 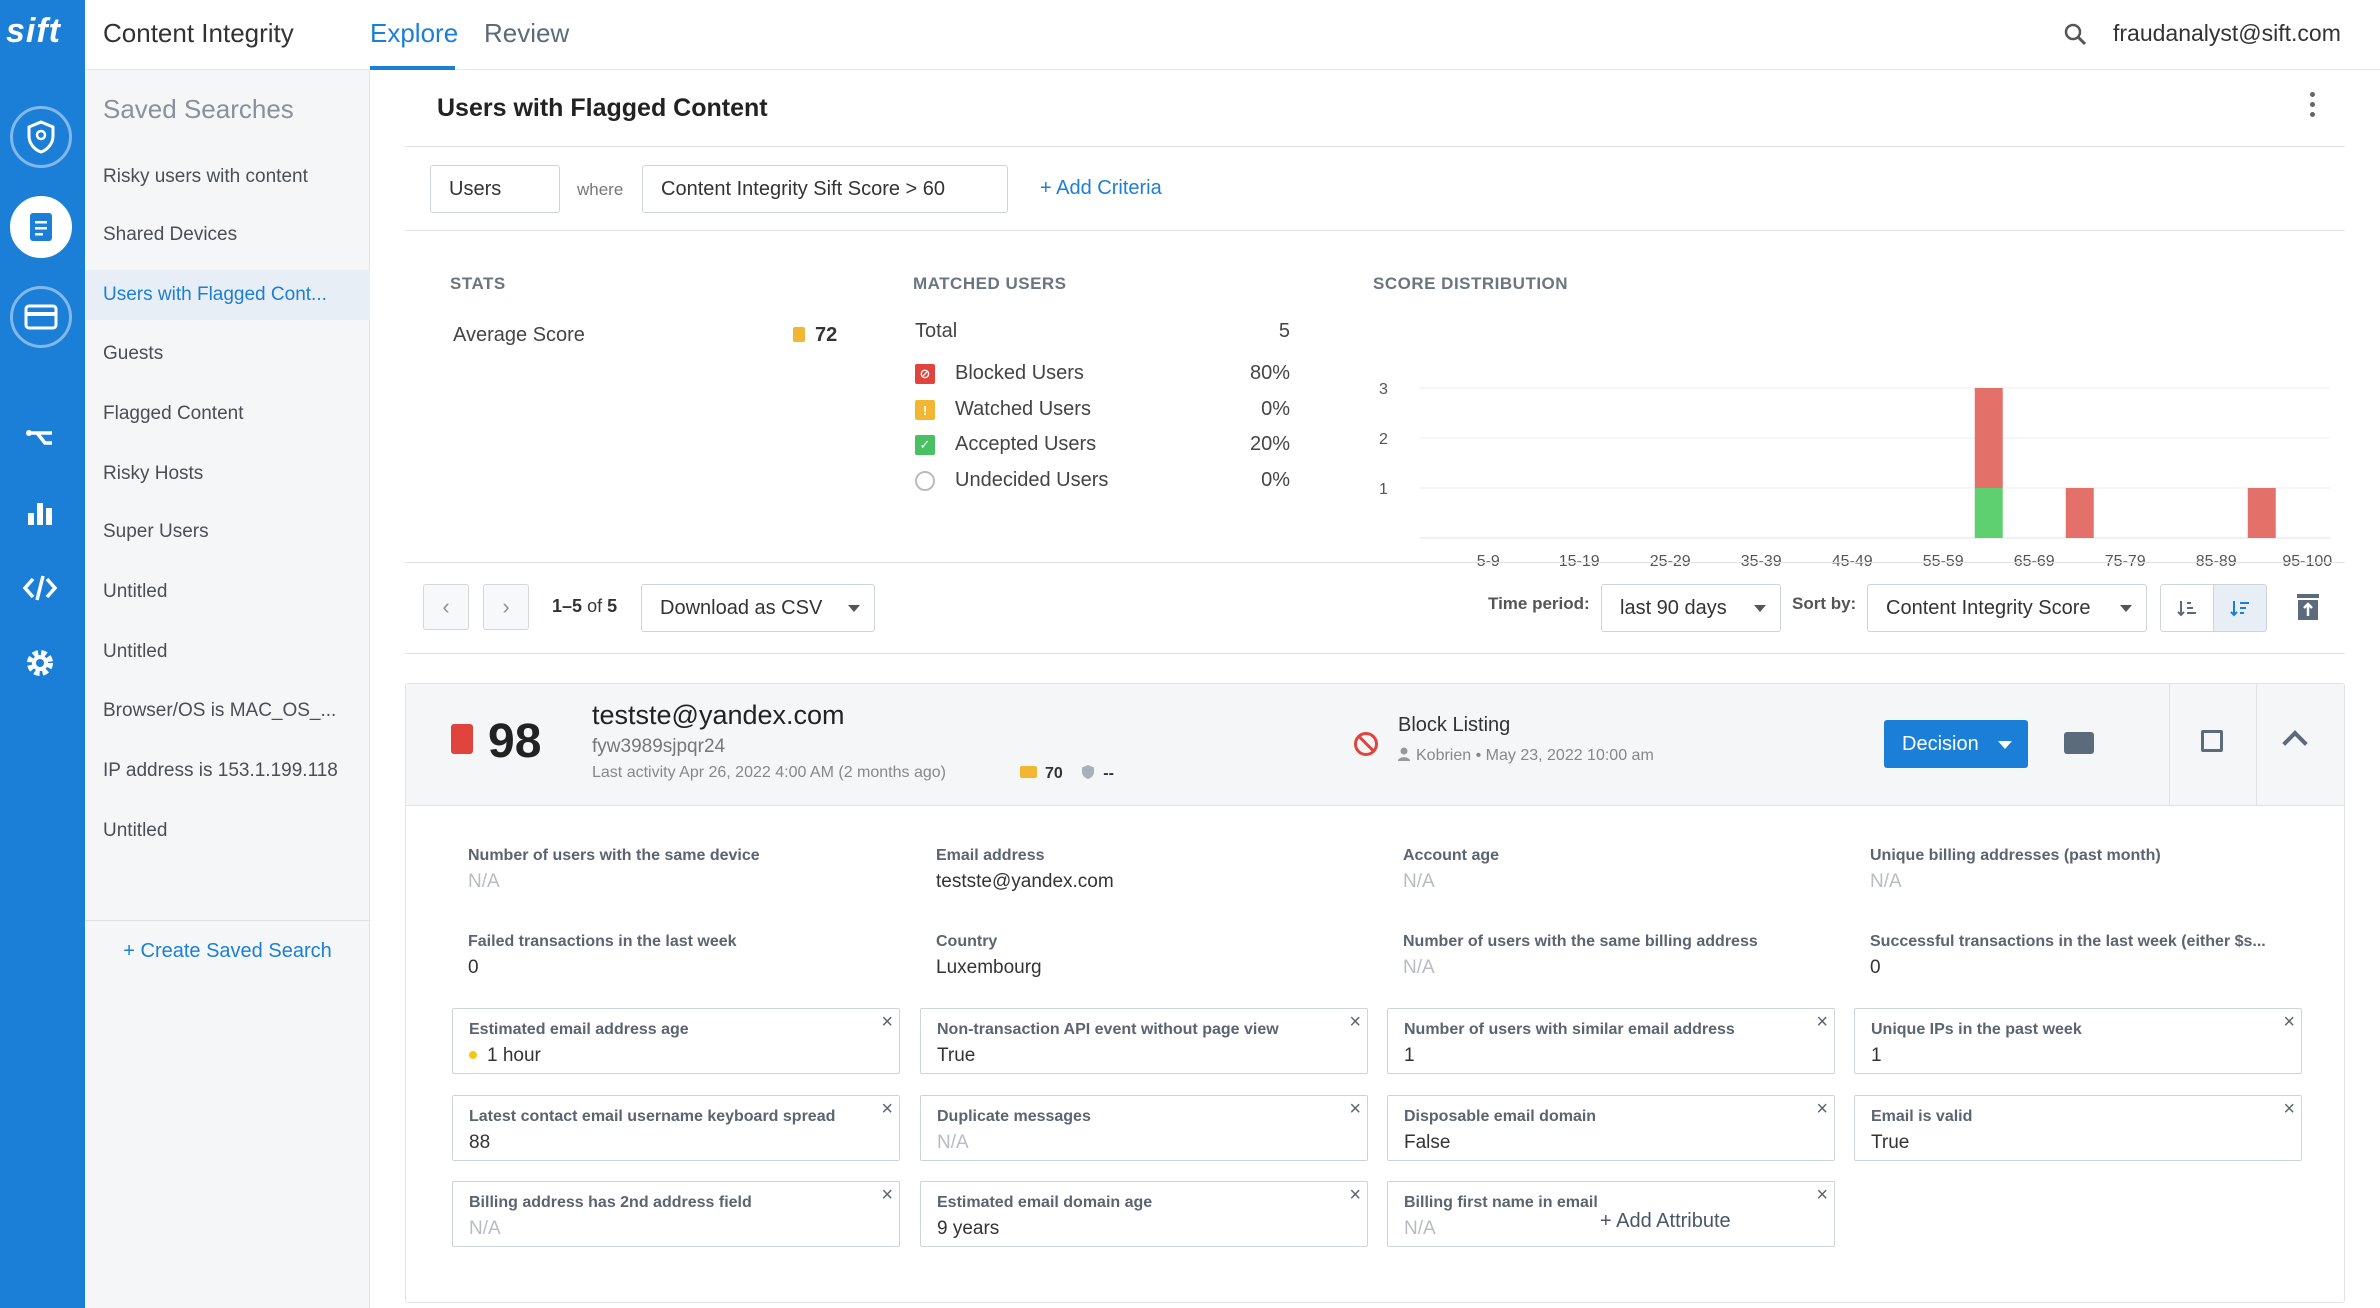 What do you see at coordinates (676, 968) in the screenshot?
I see `attribute-value: 0` at bounding box center [676, 968].